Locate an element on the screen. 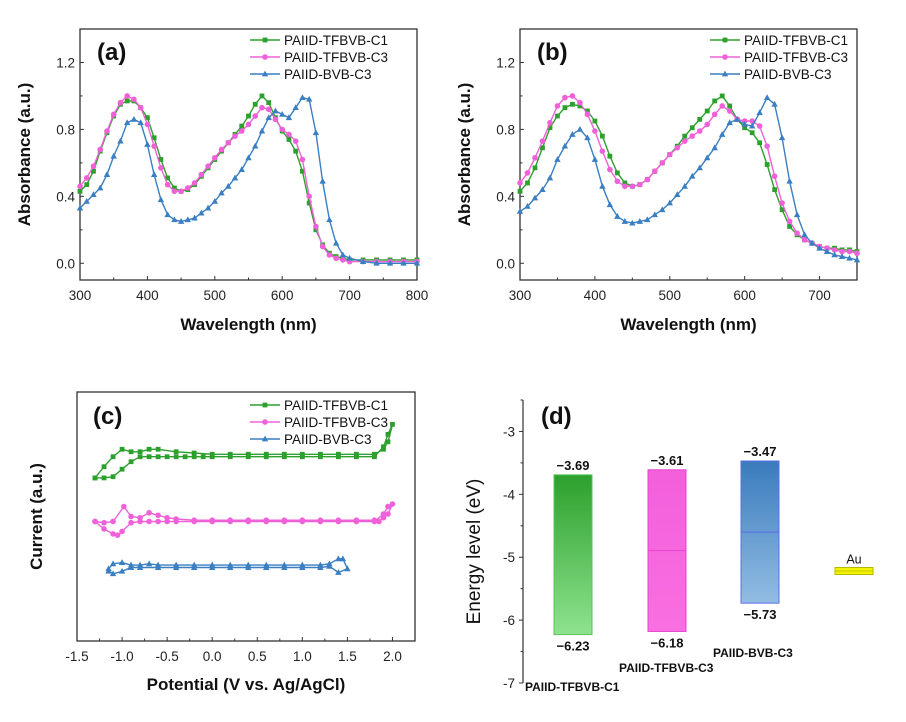 The height and width of the screenshot is (722, 906). x-tick-label: 1.0 is located at coordinates (302, 656).